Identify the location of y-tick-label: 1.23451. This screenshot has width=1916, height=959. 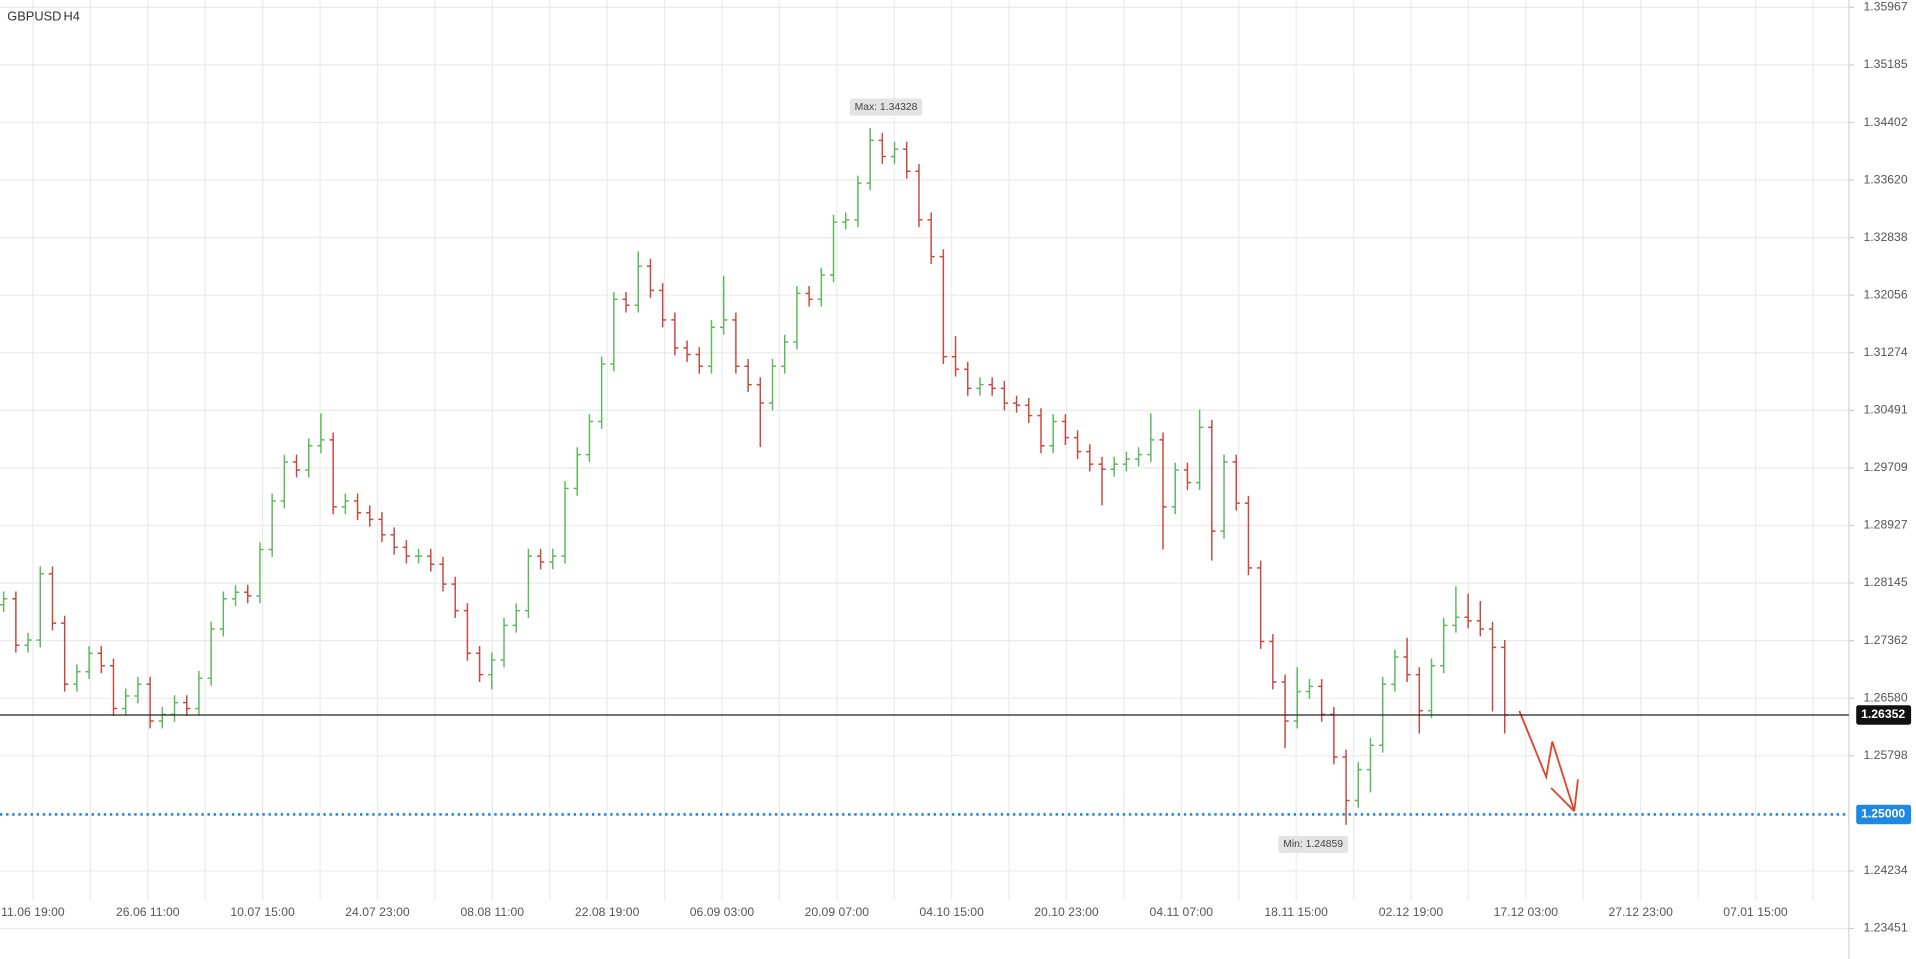
(1886, 928).